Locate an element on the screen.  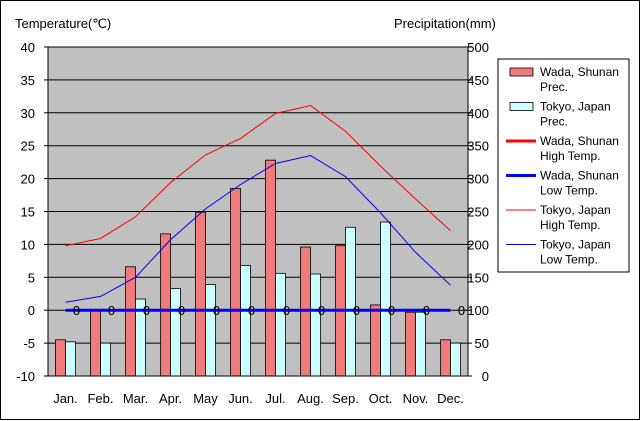
x-tick-label: May is located at coordinates (205, 398).